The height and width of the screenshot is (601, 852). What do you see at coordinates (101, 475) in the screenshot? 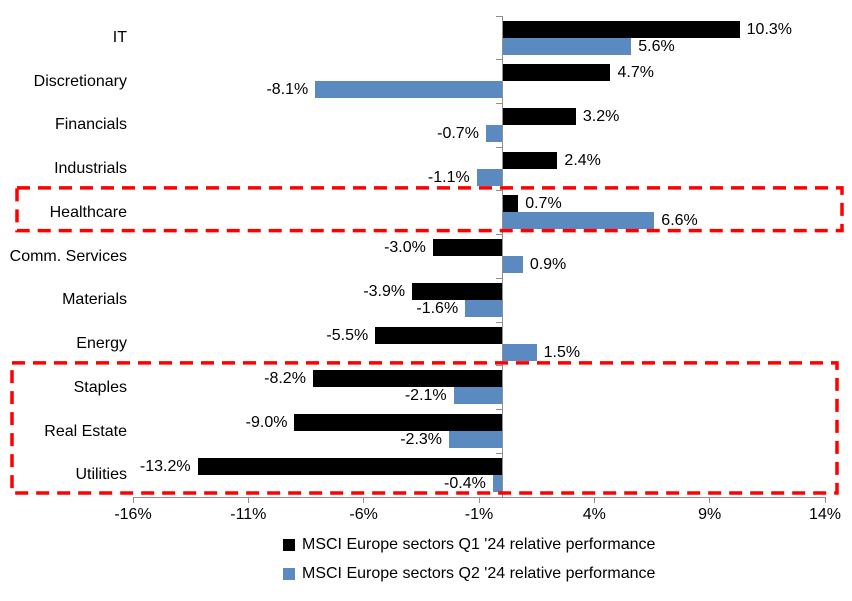
I see `category-label-utilities: Utilities` at bounding box center [101, 475].